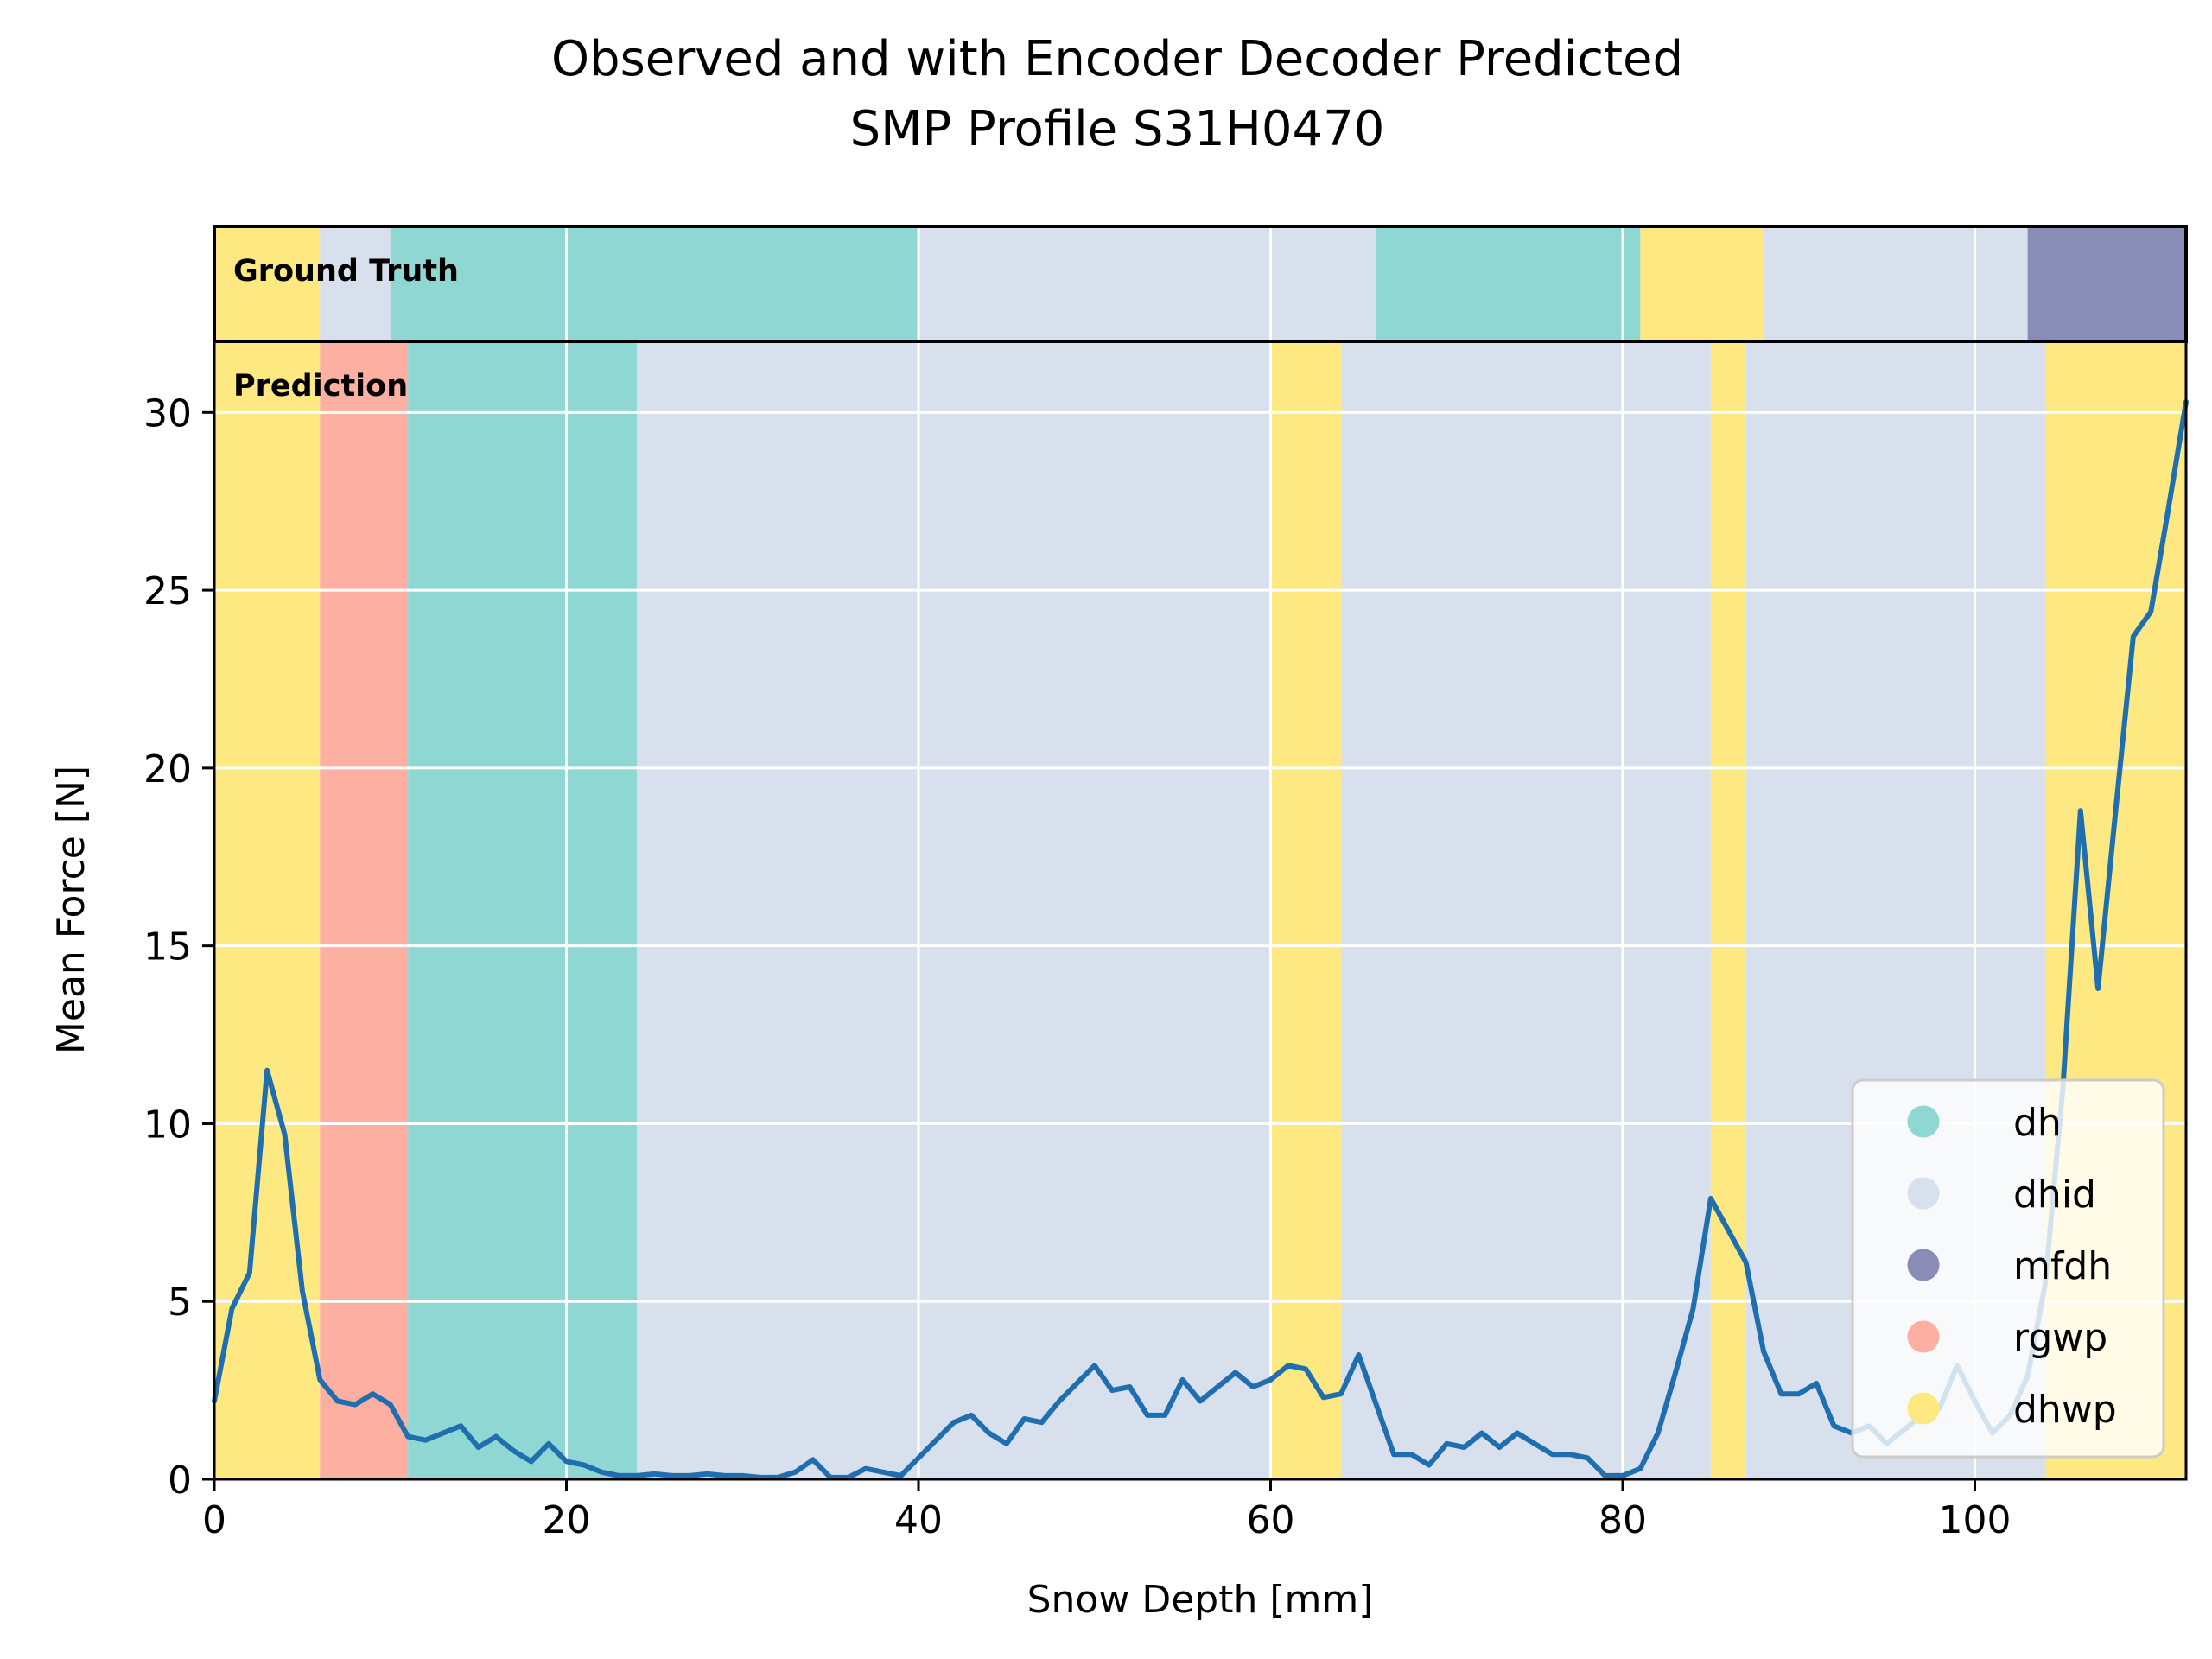 The height and width of the screenshot is (1659, 2212). I want to click on legend-marker-dhid, so click(1924, 1193).